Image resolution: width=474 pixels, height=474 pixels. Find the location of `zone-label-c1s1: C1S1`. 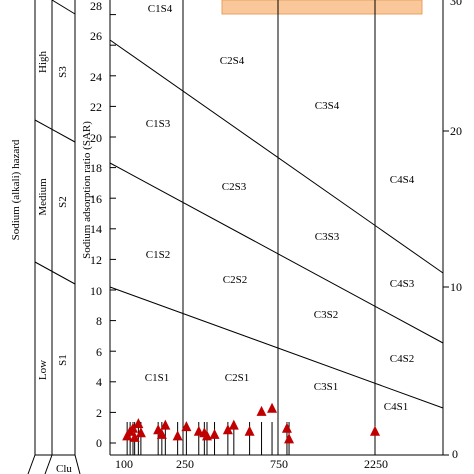

zone-label-c1s1: C1S1 is located at coordinates (157, 378).